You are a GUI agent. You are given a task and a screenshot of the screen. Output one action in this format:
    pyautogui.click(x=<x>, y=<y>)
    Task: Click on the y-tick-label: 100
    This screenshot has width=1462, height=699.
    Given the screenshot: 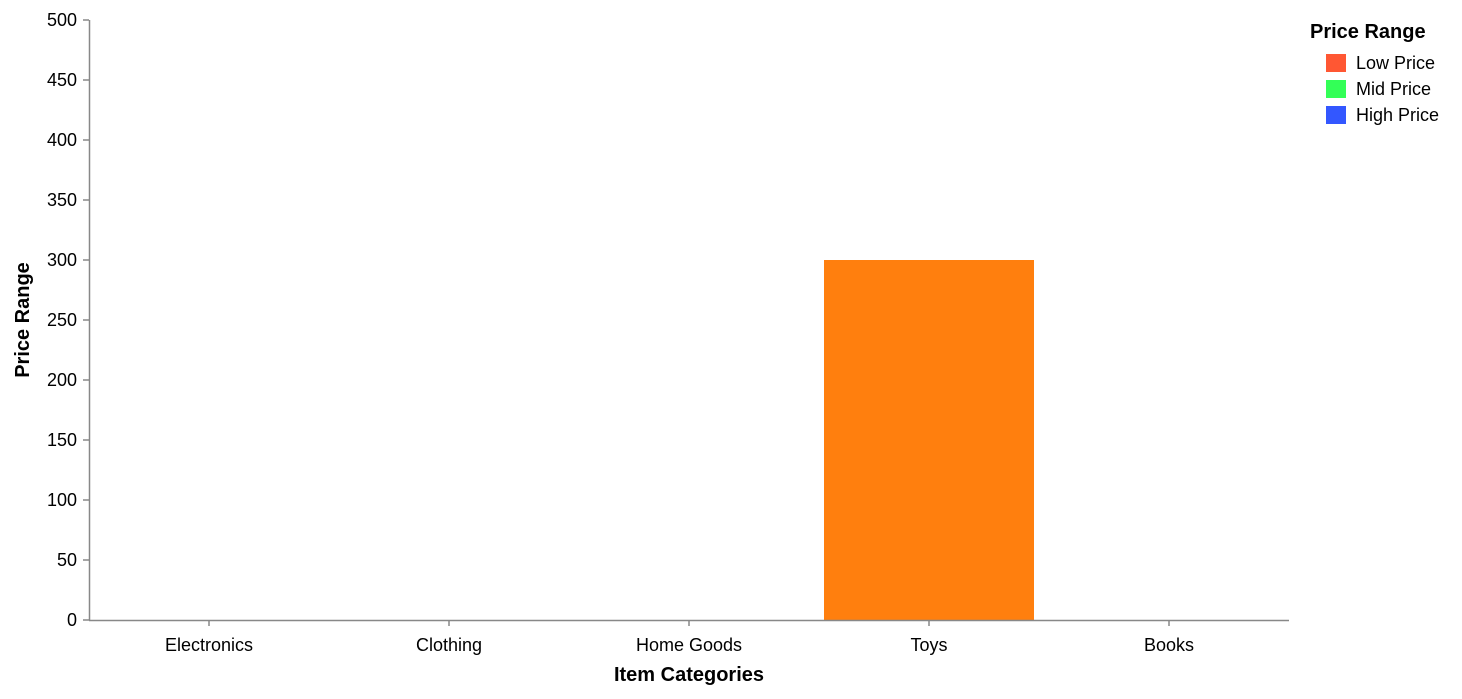 What is the action you would take?
    pyautogui.click(x=62, y=500)
    